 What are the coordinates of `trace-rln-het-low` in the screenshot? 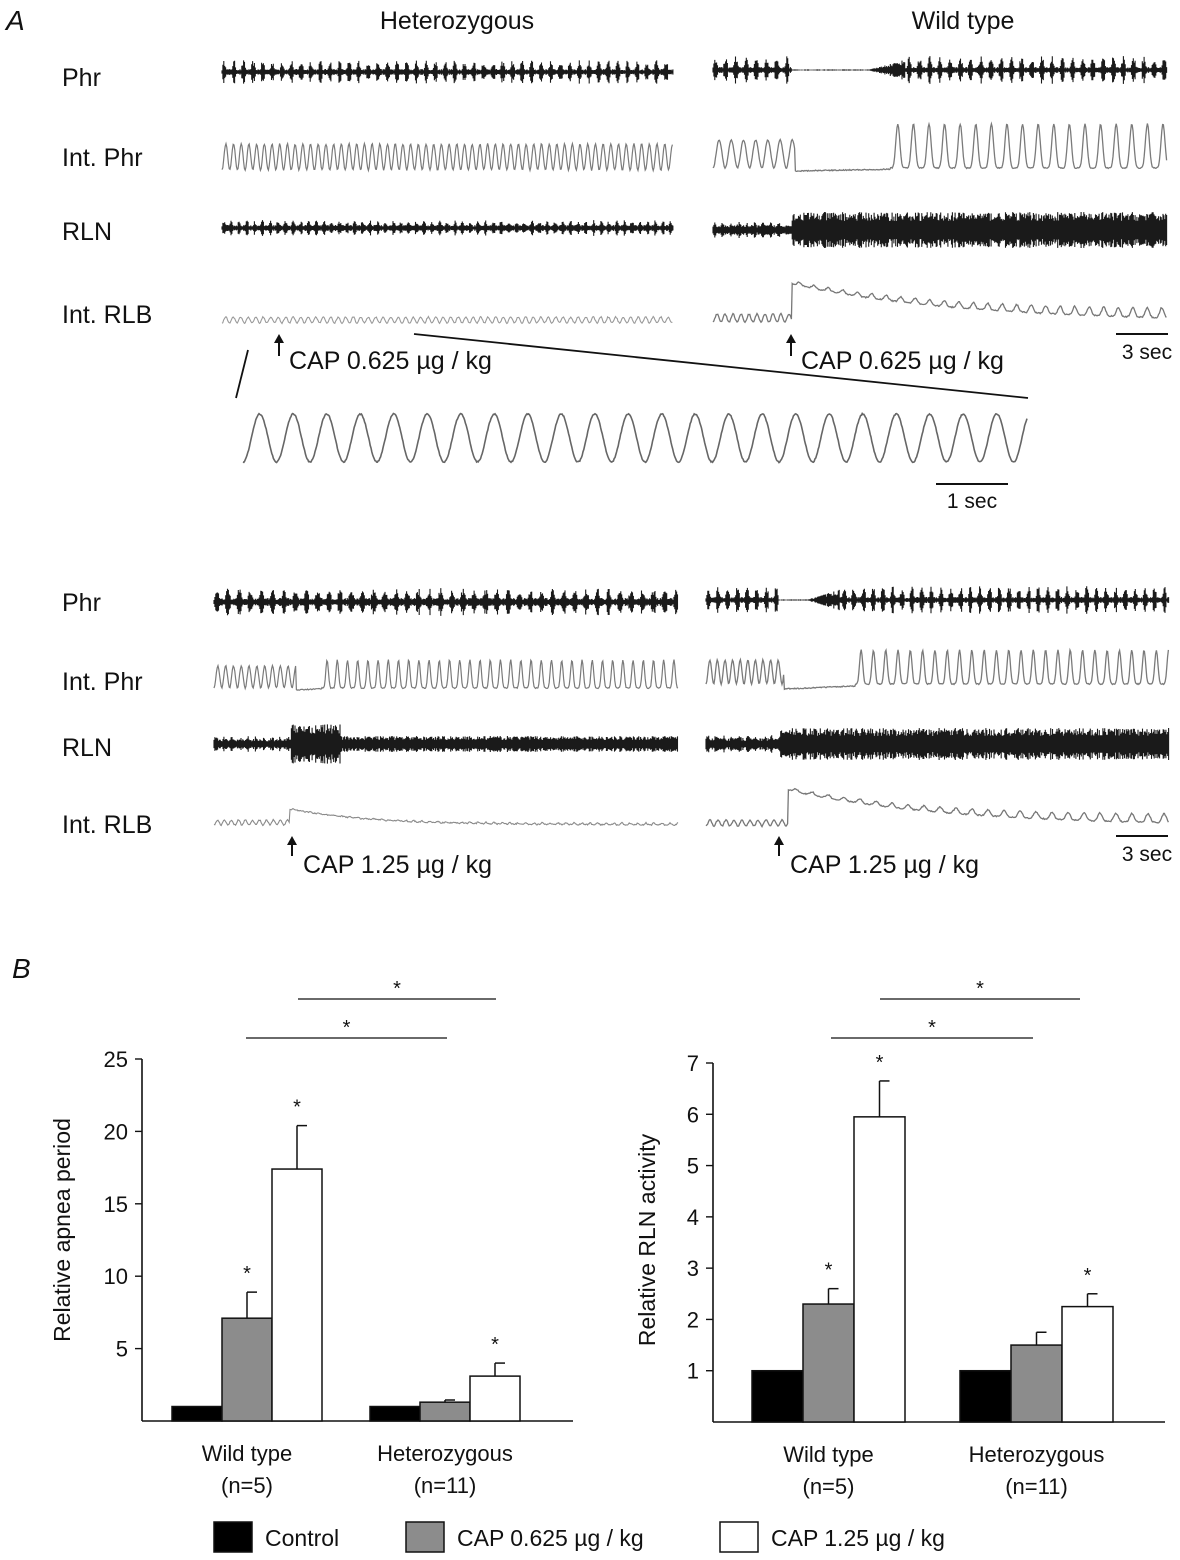 It's located at (447, 228).